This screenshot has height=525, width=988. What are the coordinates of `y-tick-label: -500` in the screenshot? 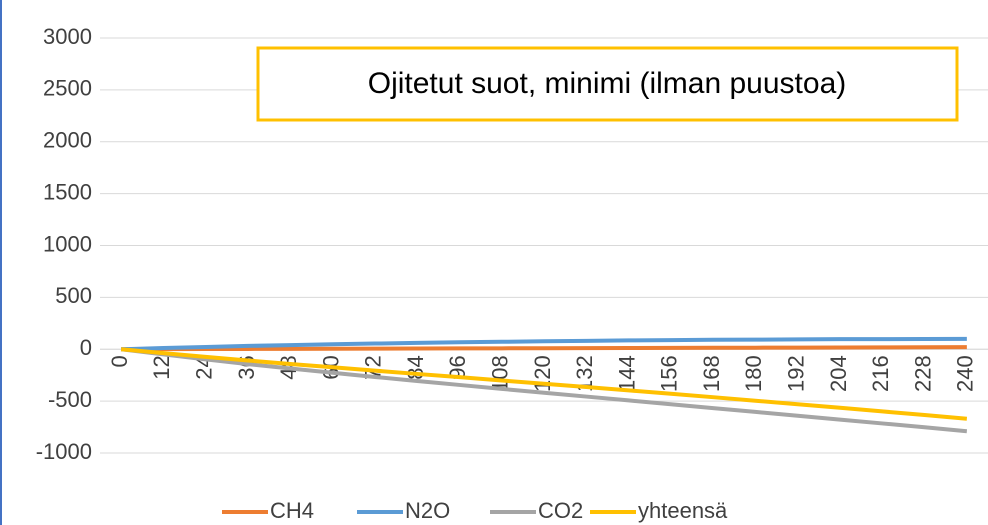 It's located at (70, 399).